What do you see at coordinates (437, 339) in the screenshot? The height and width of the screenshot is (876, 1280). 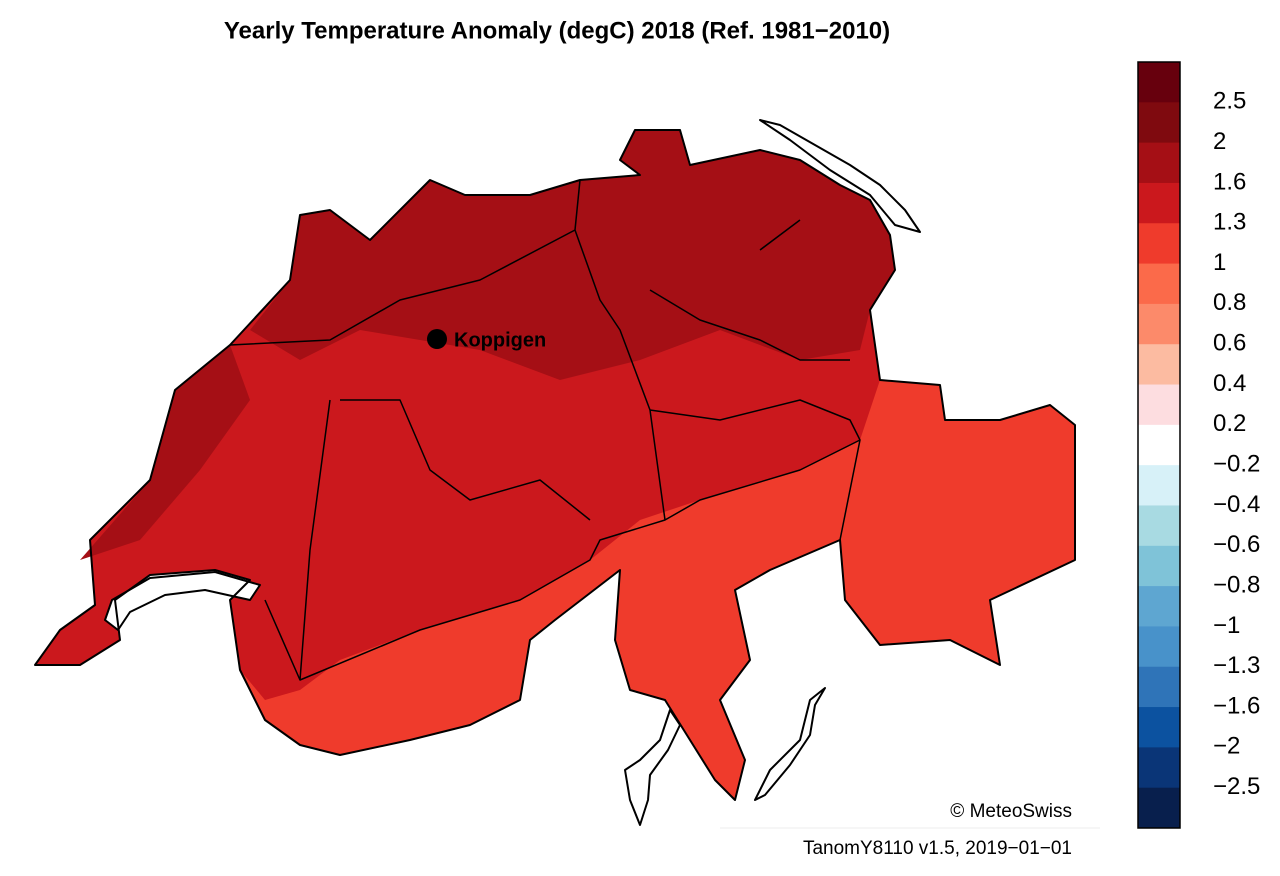 I see `place-marker` at bounding box center [437, 339].